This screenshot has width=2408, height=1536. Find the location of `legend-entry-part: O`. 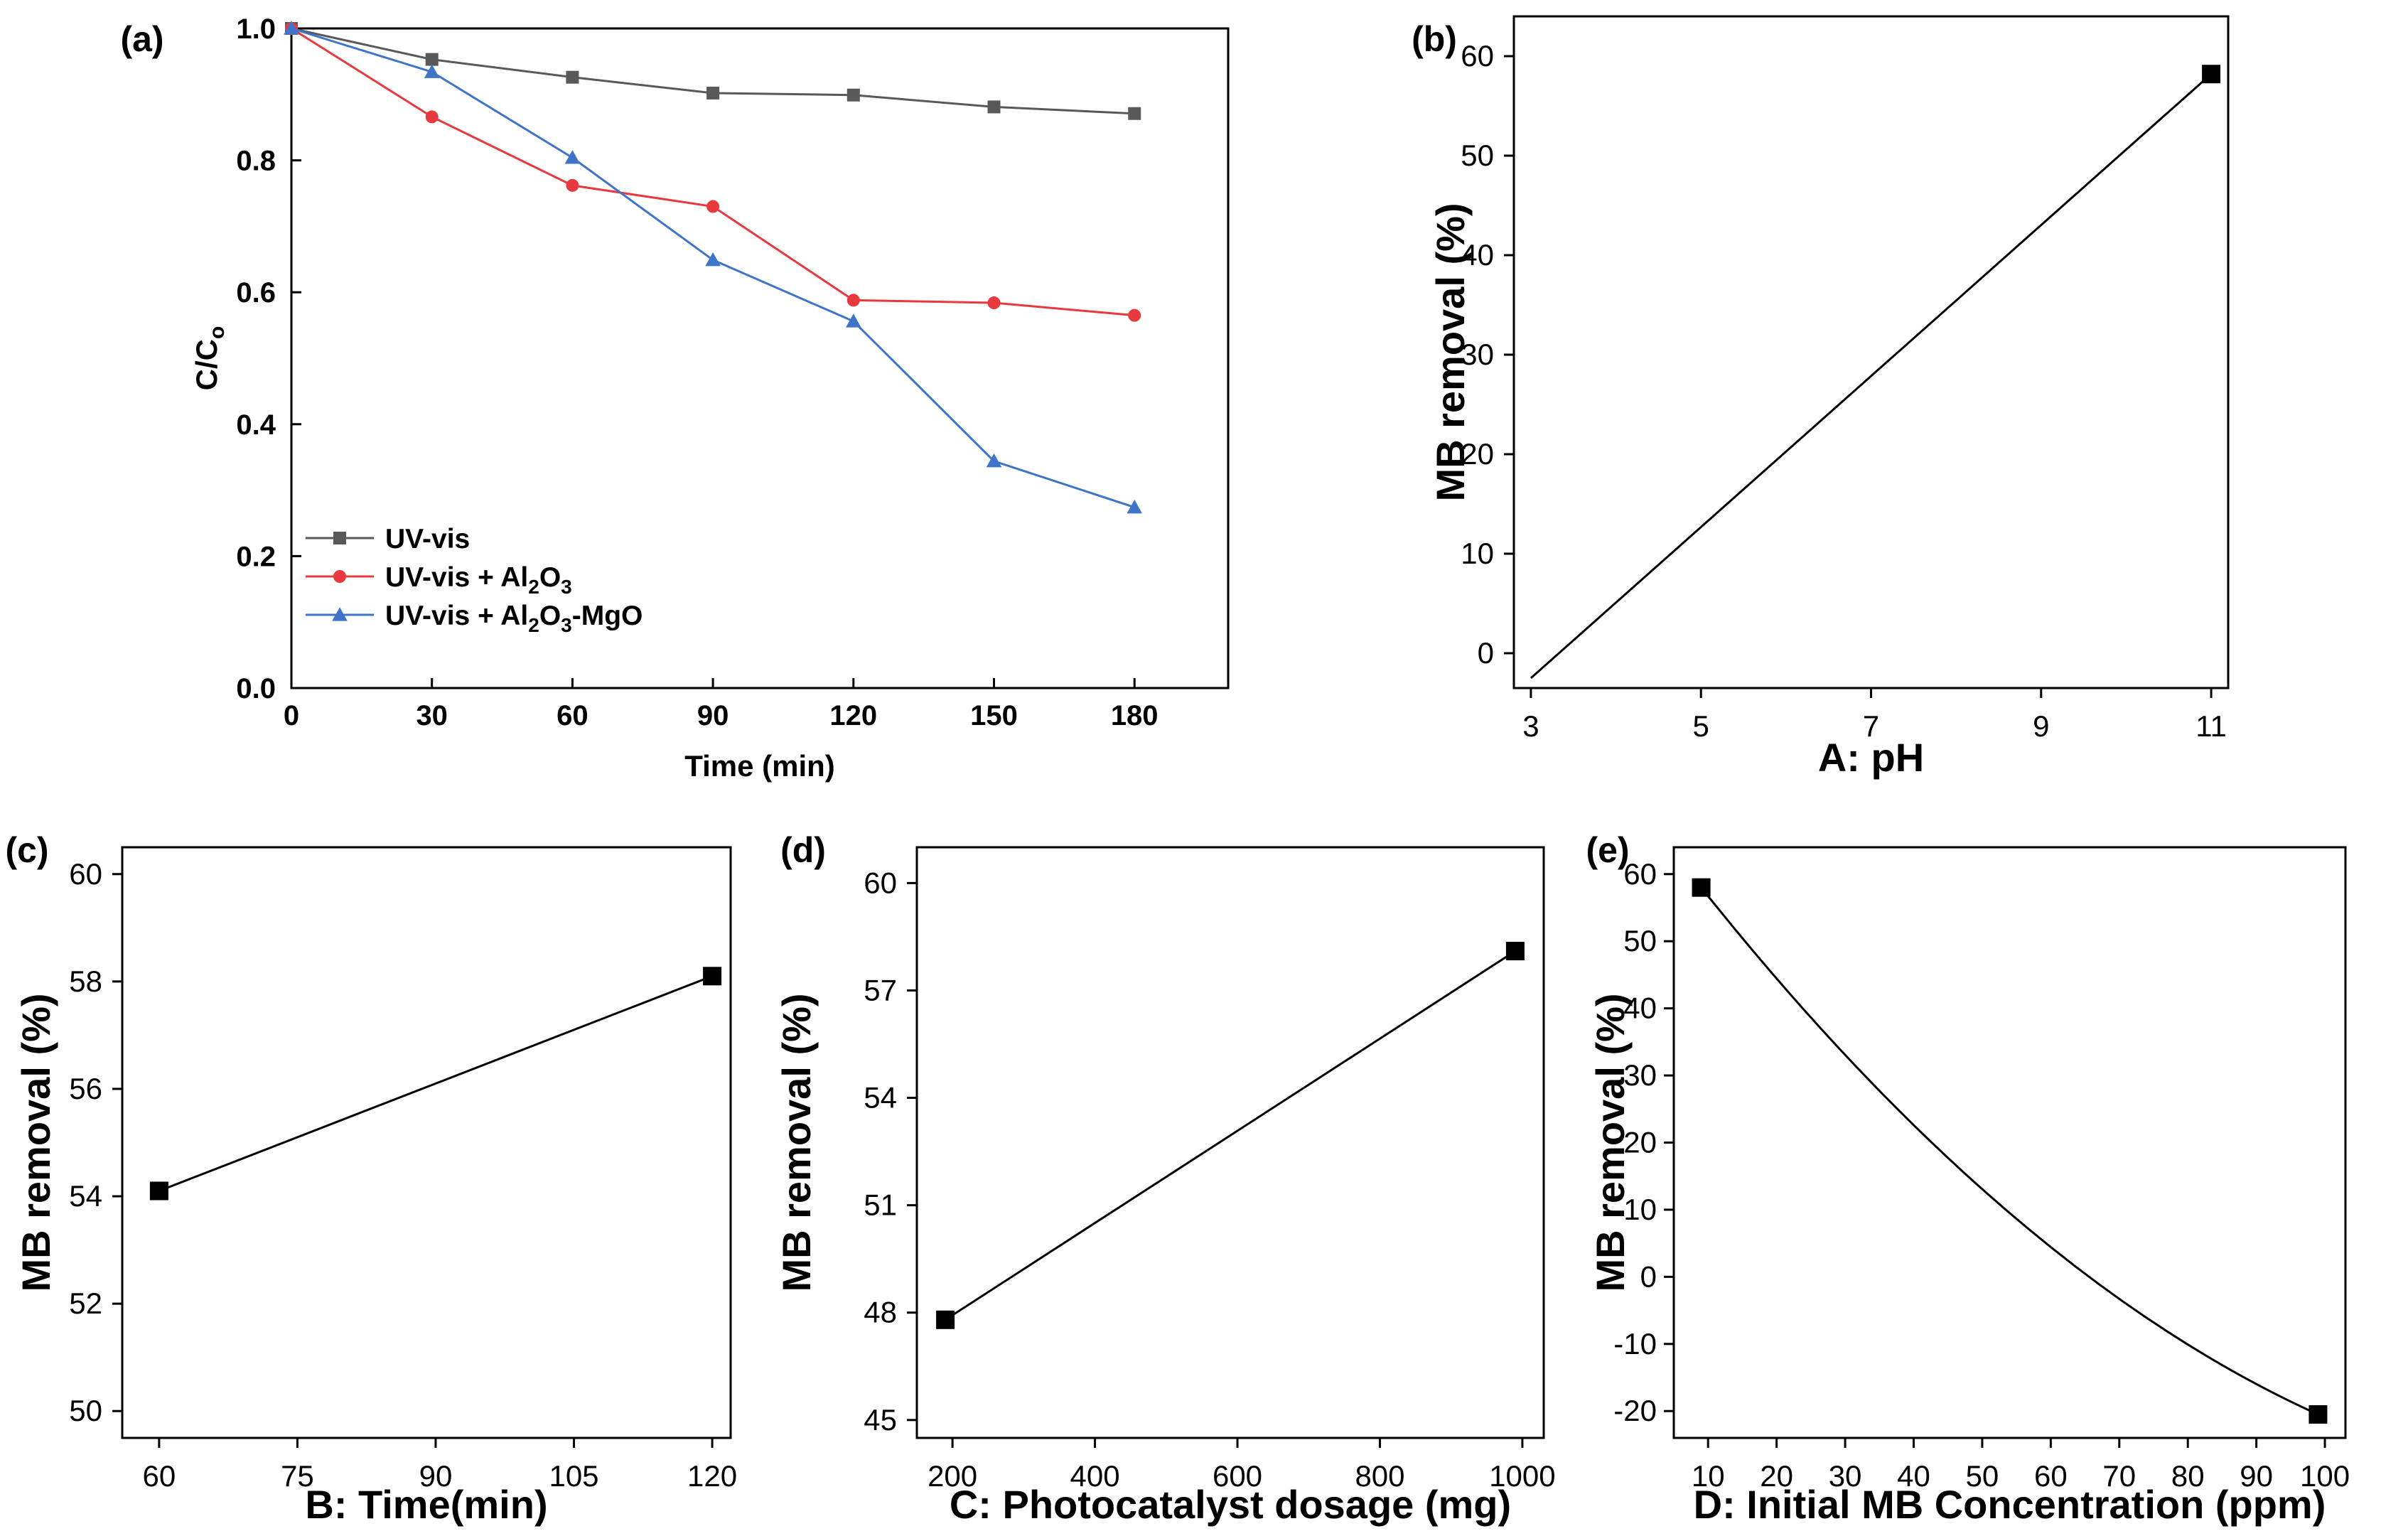

legend-entry-part: O is located at coordinates (550, 577).